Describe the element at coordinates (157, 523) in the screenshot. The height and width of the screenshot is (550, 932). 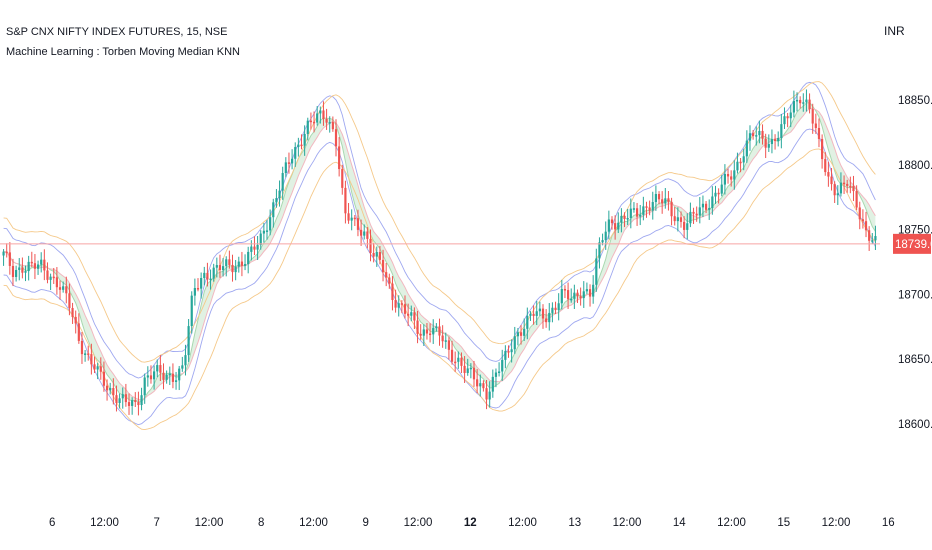
I see `time-tick-label: 7` at that location.